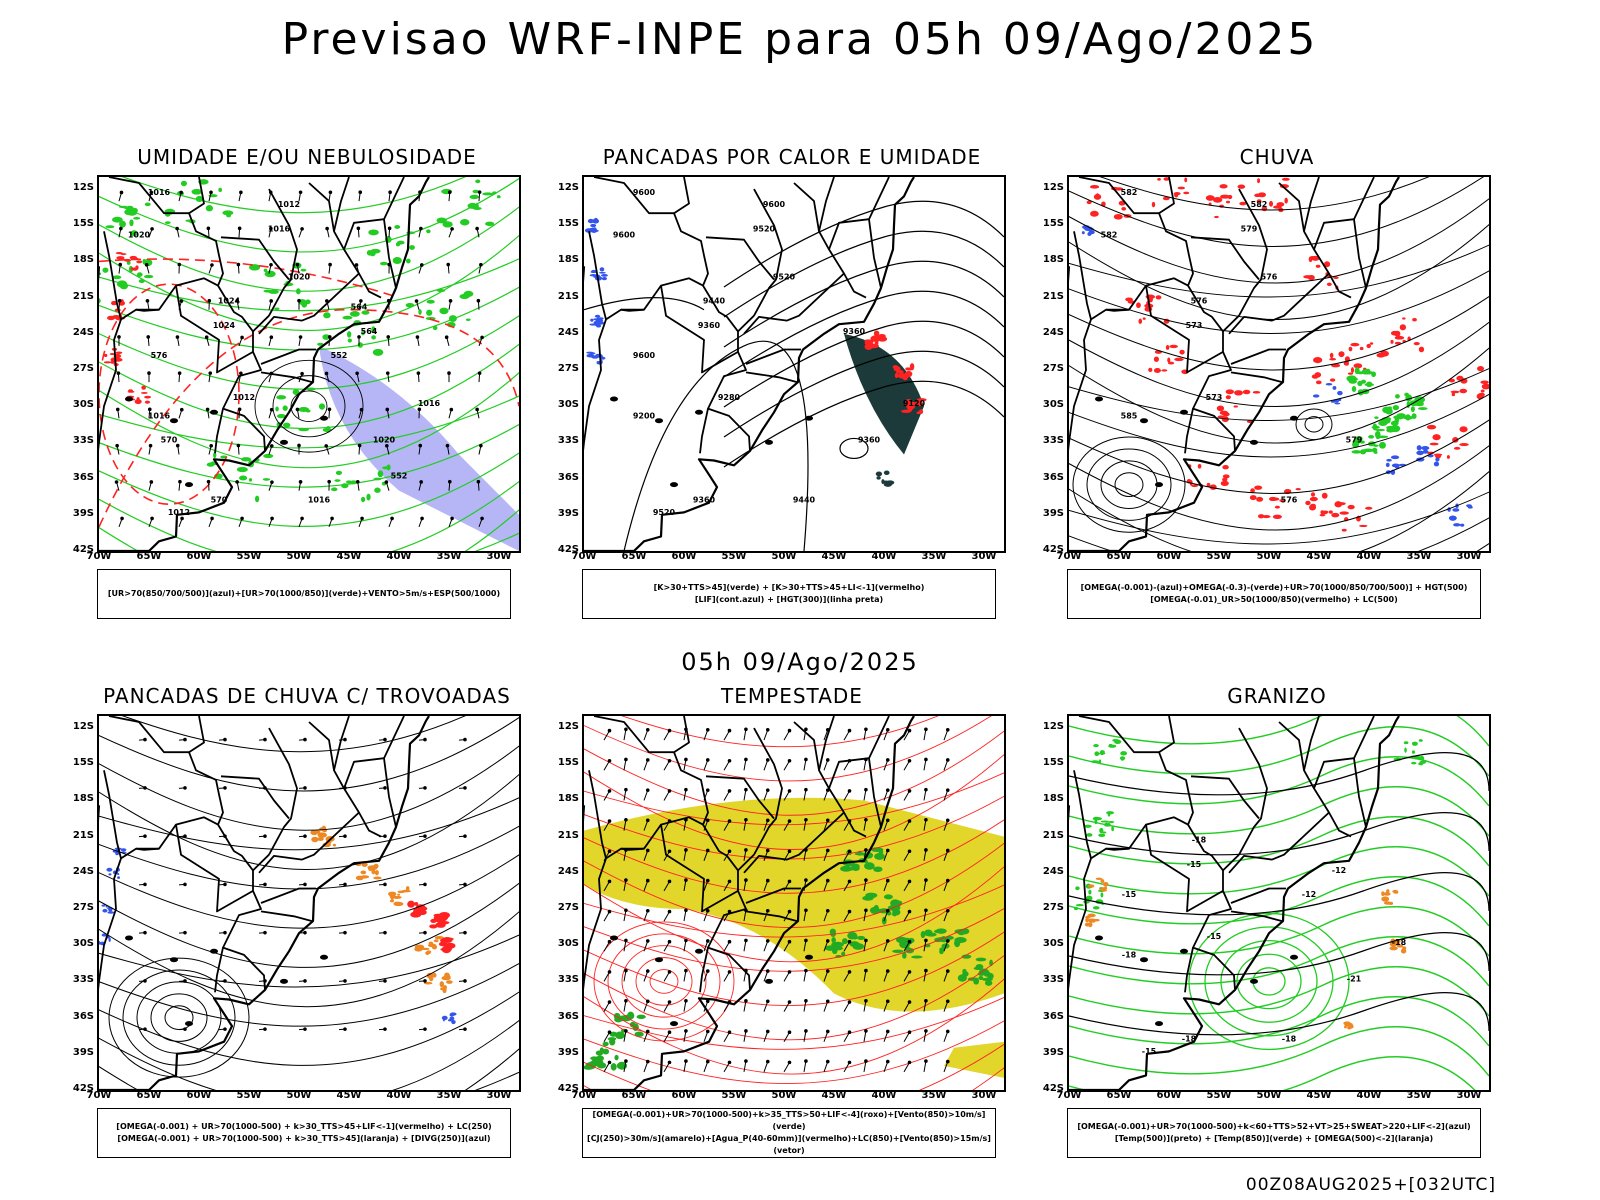 The width and height of the screenshot is (1600, 1200). Describe the element at coordinates (714, 301) in the screenshot. I see `contour-label: 9440` at that location.